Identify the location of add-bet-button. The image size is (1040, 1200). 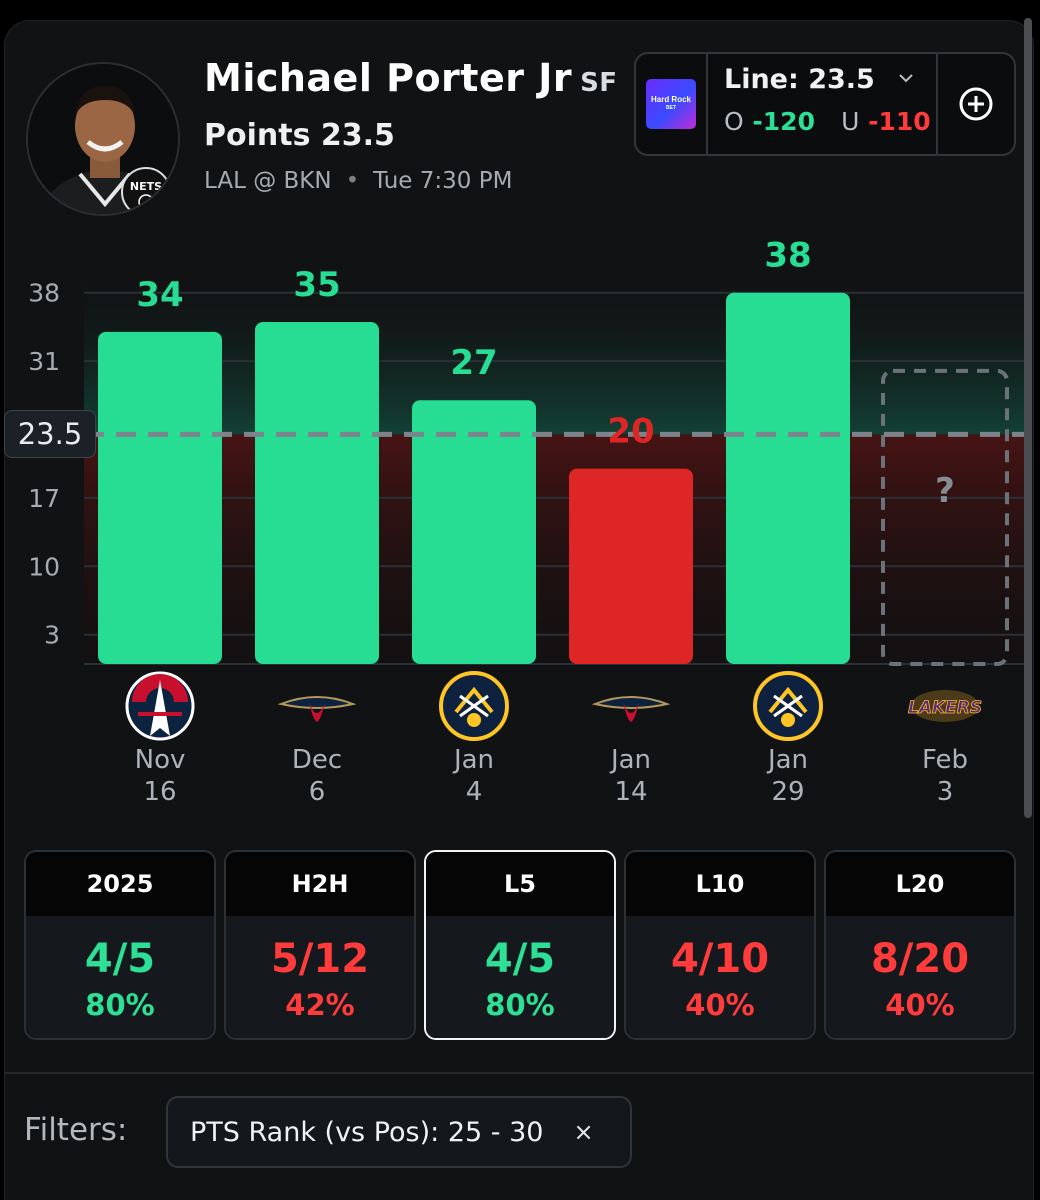
(976, 104).